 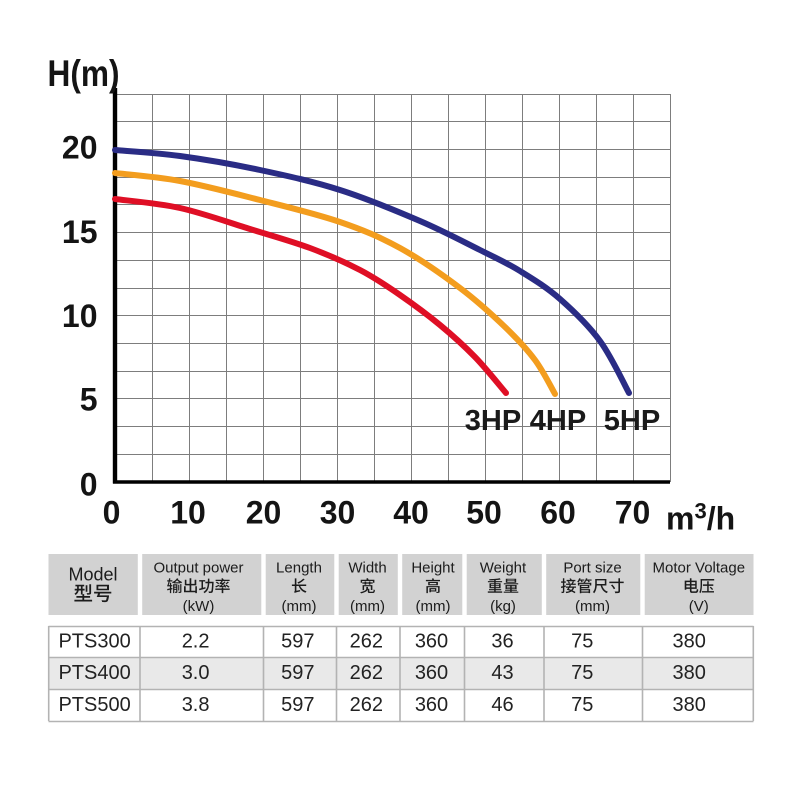 What do you see at coordinates (338, 513) in the screenshot?
I see `svg-text: 30` at bounding box center [338, 513].